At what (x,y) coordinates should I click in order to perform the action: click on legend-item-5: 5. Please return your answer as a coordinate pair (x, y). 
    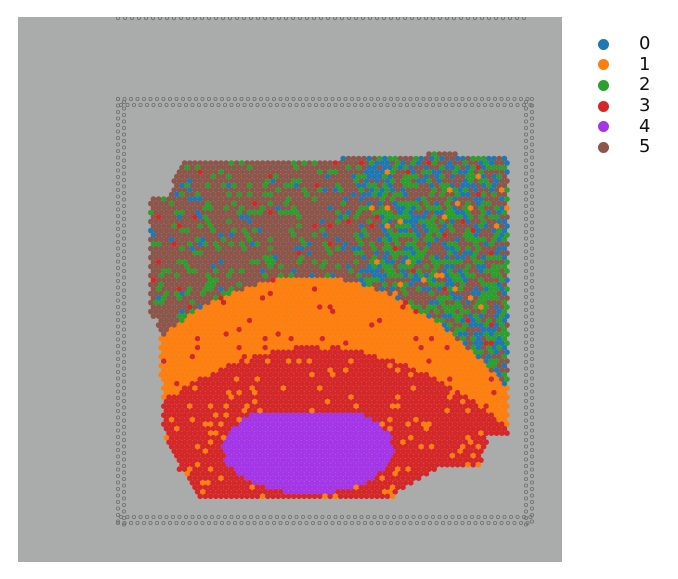
    Looking at the image, I should click on (636, 147).